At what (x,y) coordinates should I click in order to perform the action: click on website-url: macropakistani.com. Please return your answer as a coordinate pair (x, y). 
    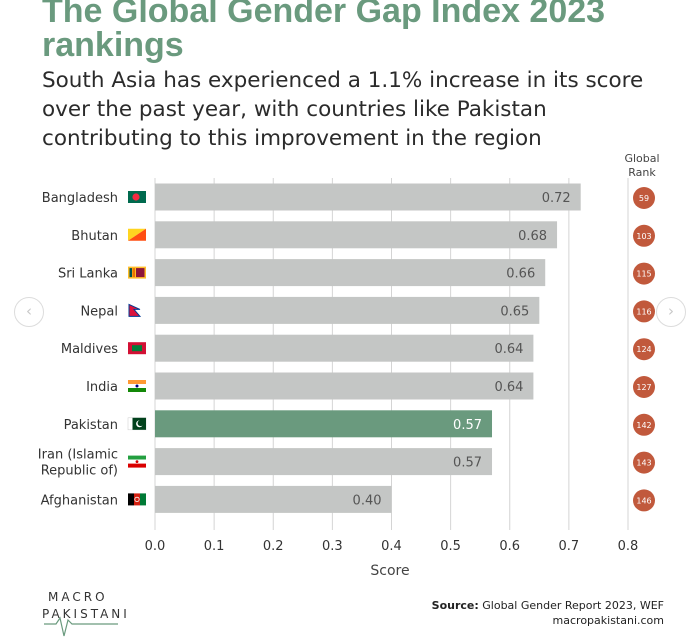
    Looking at the image, I should click on (608, 620).